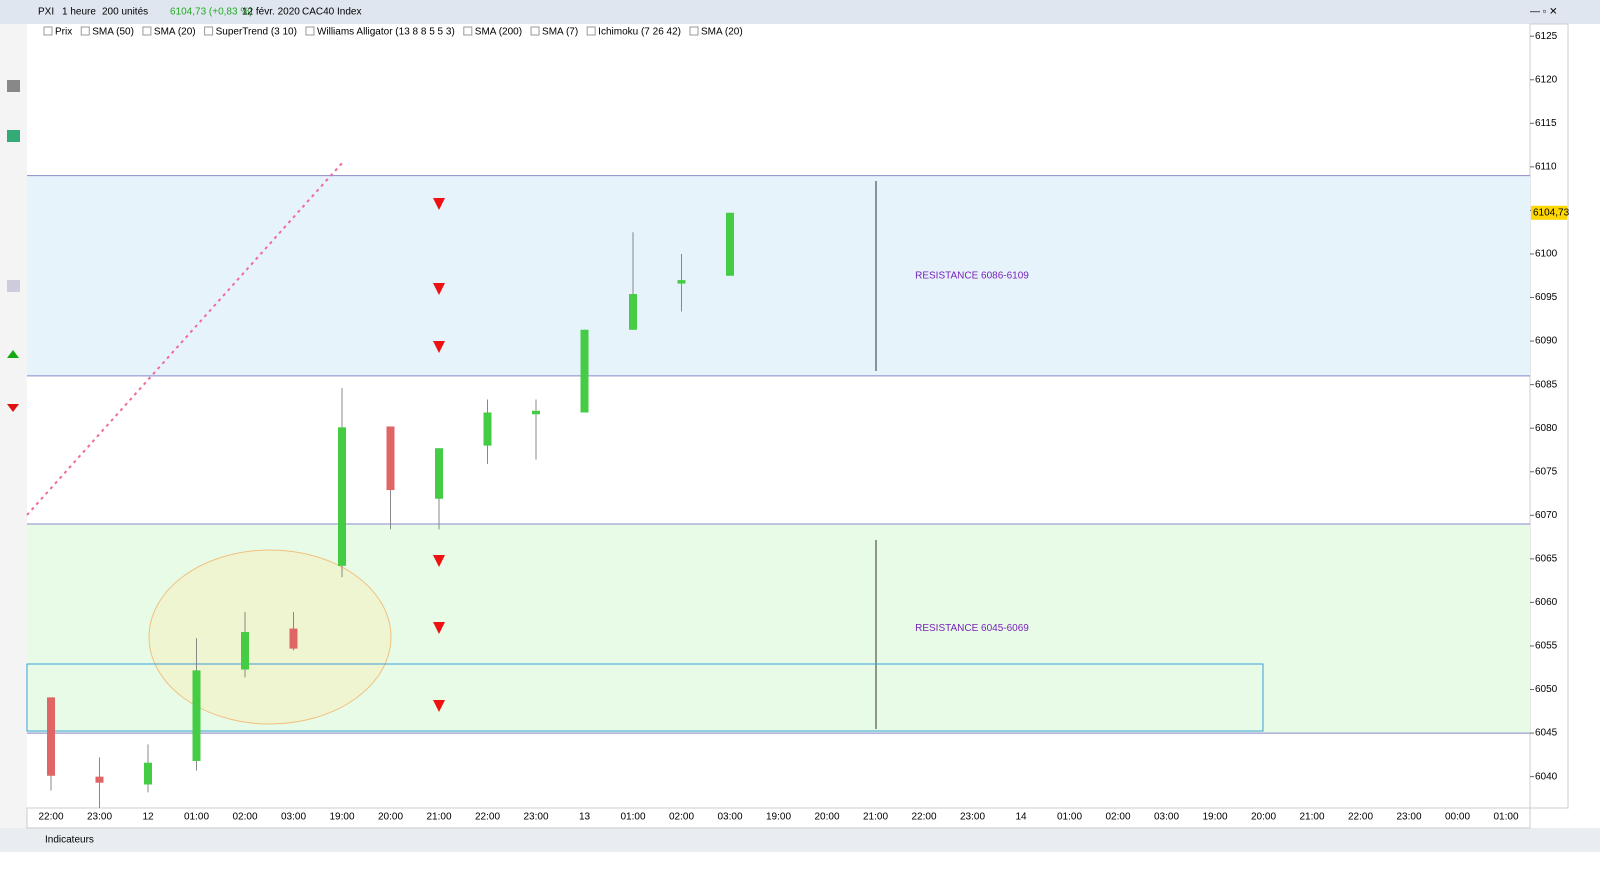 The width and height of the screenshot is (1600, 875). What do you see at coordinates (79, 12) in the screenshot?
I see `period: 1 heure` at bounding box center [79, 12].